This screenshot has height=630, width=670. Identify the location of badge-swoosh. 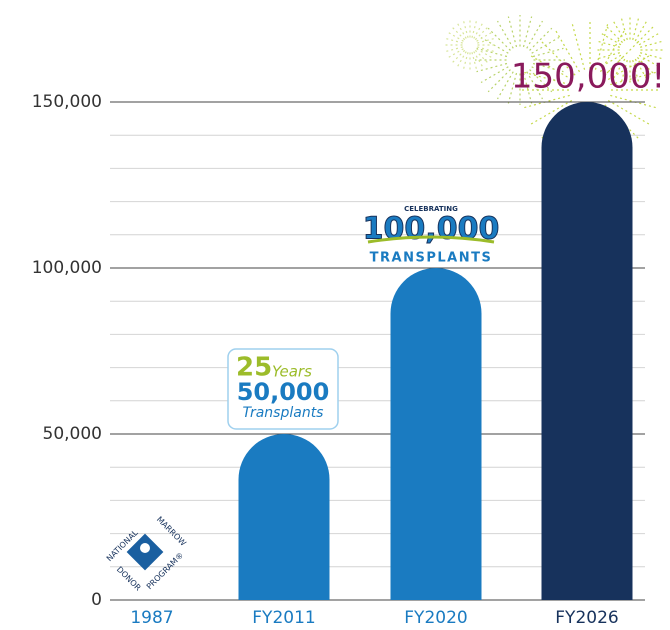
(431, 239).